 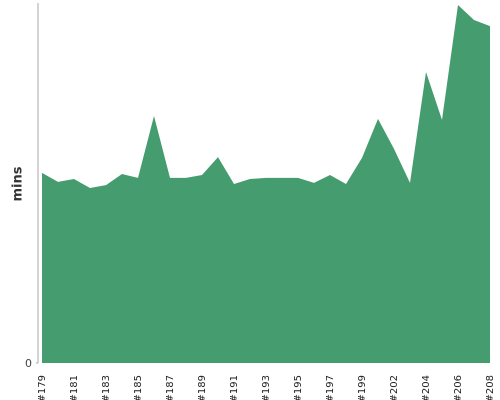 I want to click on y-tick-label: 0, so click(x=28, y=363).